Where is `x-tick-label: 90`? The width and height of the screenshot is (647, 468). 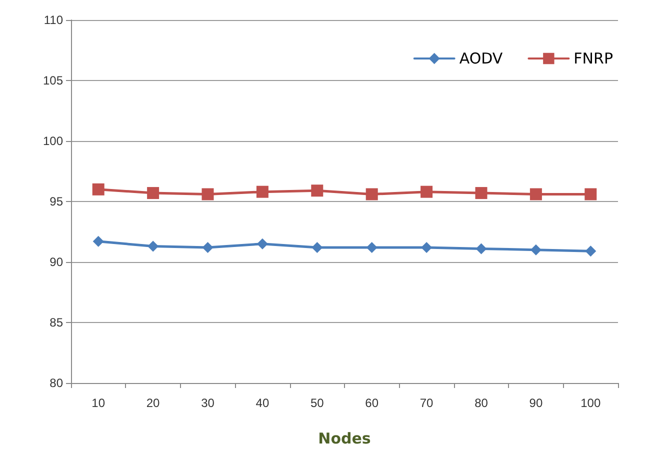 x-tick-label: 90 is located at coordinates (536, 403).